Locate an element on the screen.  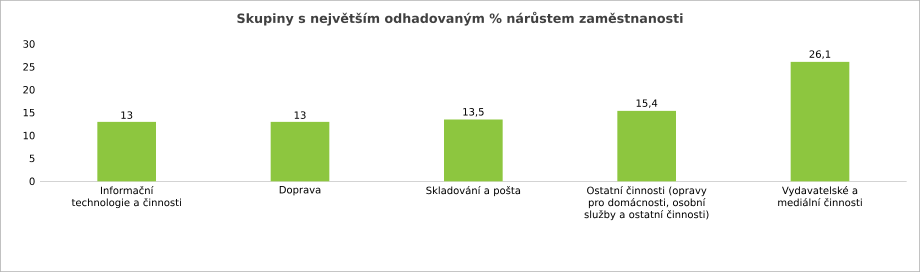
data-label: 15,4 is located at coordinates (647, 103).